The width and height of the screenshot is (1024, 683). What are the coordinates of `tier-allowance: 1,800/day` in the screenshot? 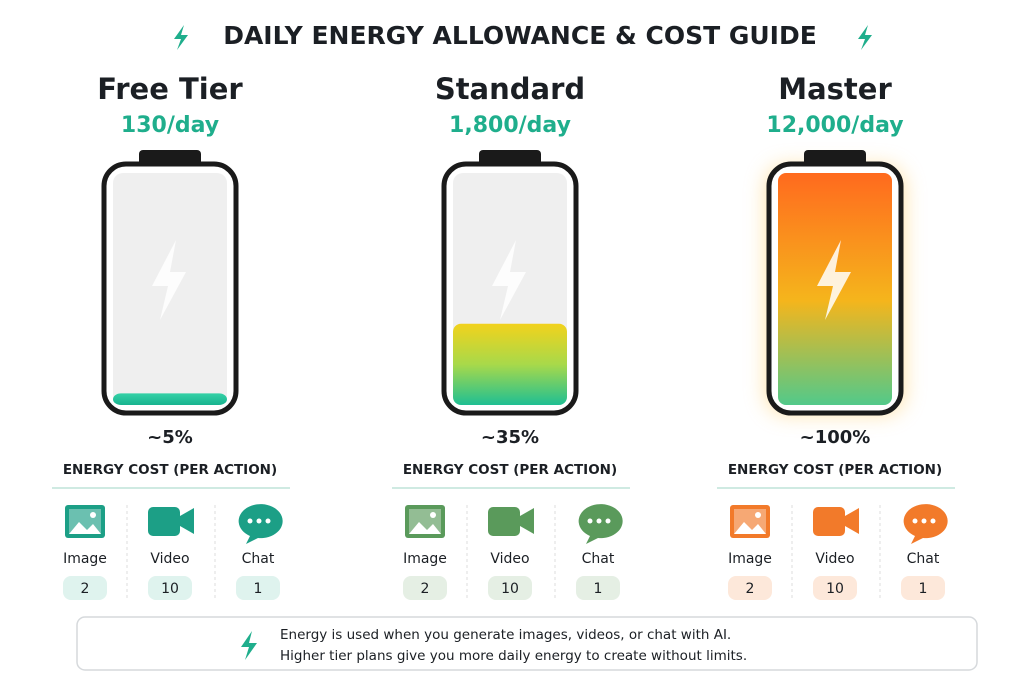 It's located at (510, 125).